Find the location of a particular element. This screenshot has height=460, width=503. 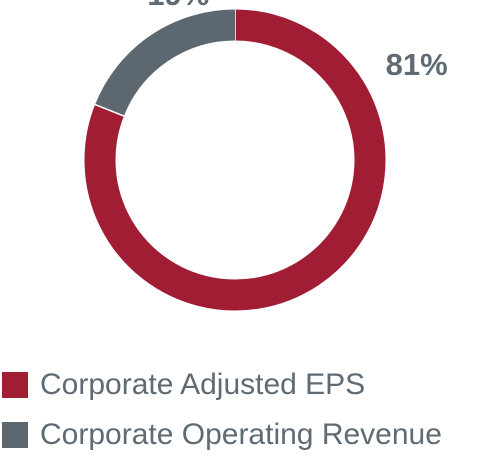

legend-swatch-corporate-adjusted-eps is located at coordinates (15, 385).